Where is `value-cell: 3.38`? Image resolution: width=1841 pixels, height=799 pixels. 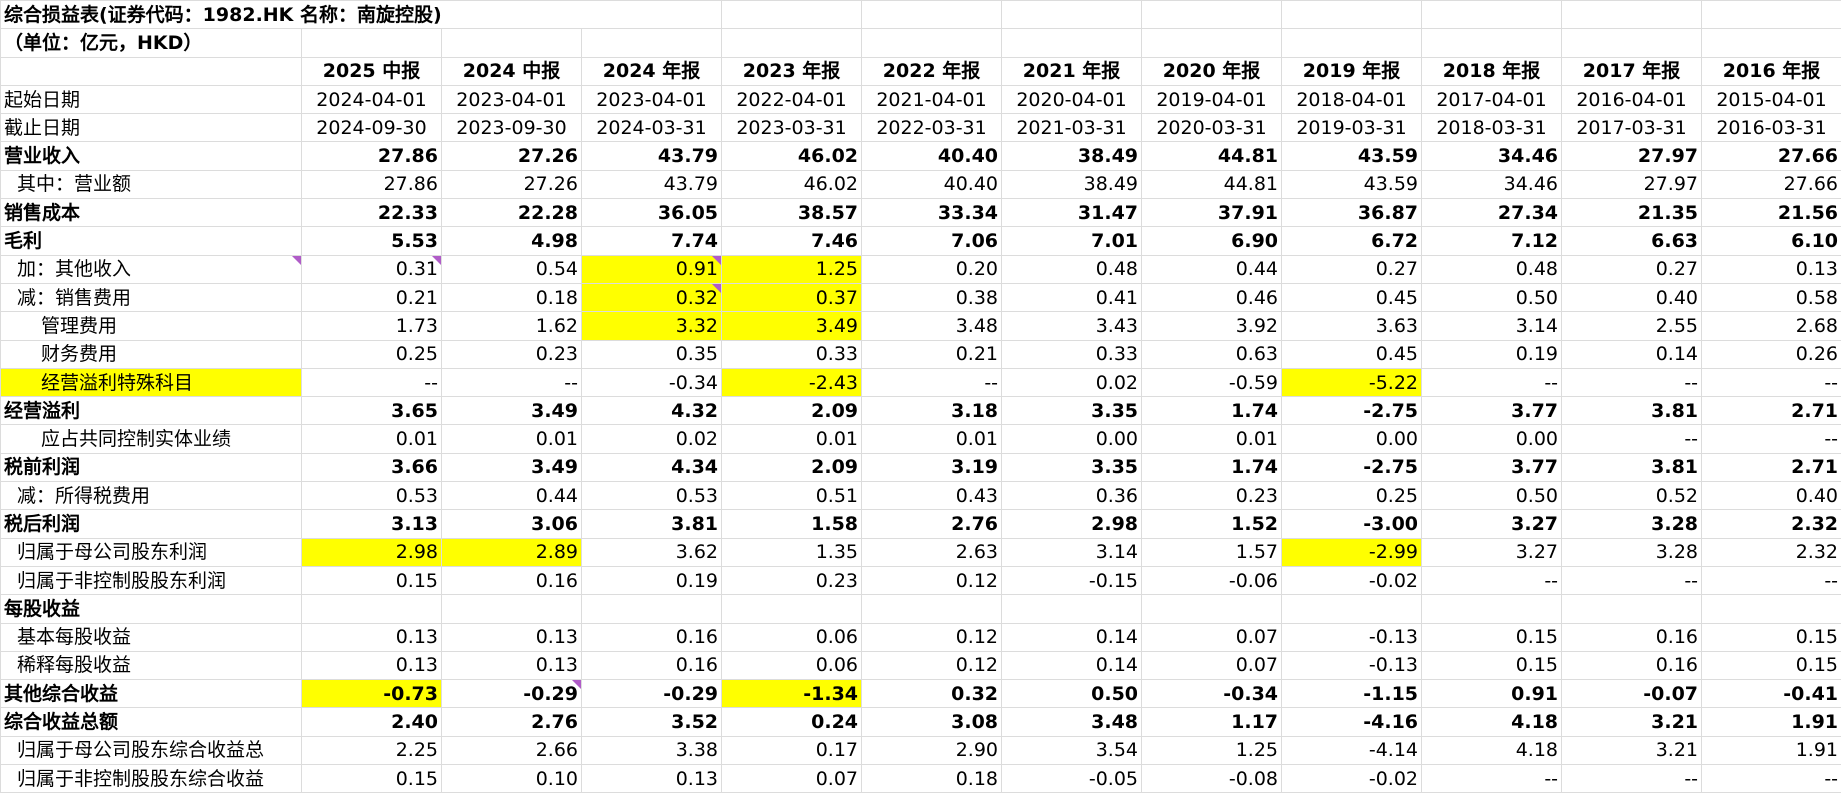
value-cell: 3.38 is located at coordinates (651, 750).